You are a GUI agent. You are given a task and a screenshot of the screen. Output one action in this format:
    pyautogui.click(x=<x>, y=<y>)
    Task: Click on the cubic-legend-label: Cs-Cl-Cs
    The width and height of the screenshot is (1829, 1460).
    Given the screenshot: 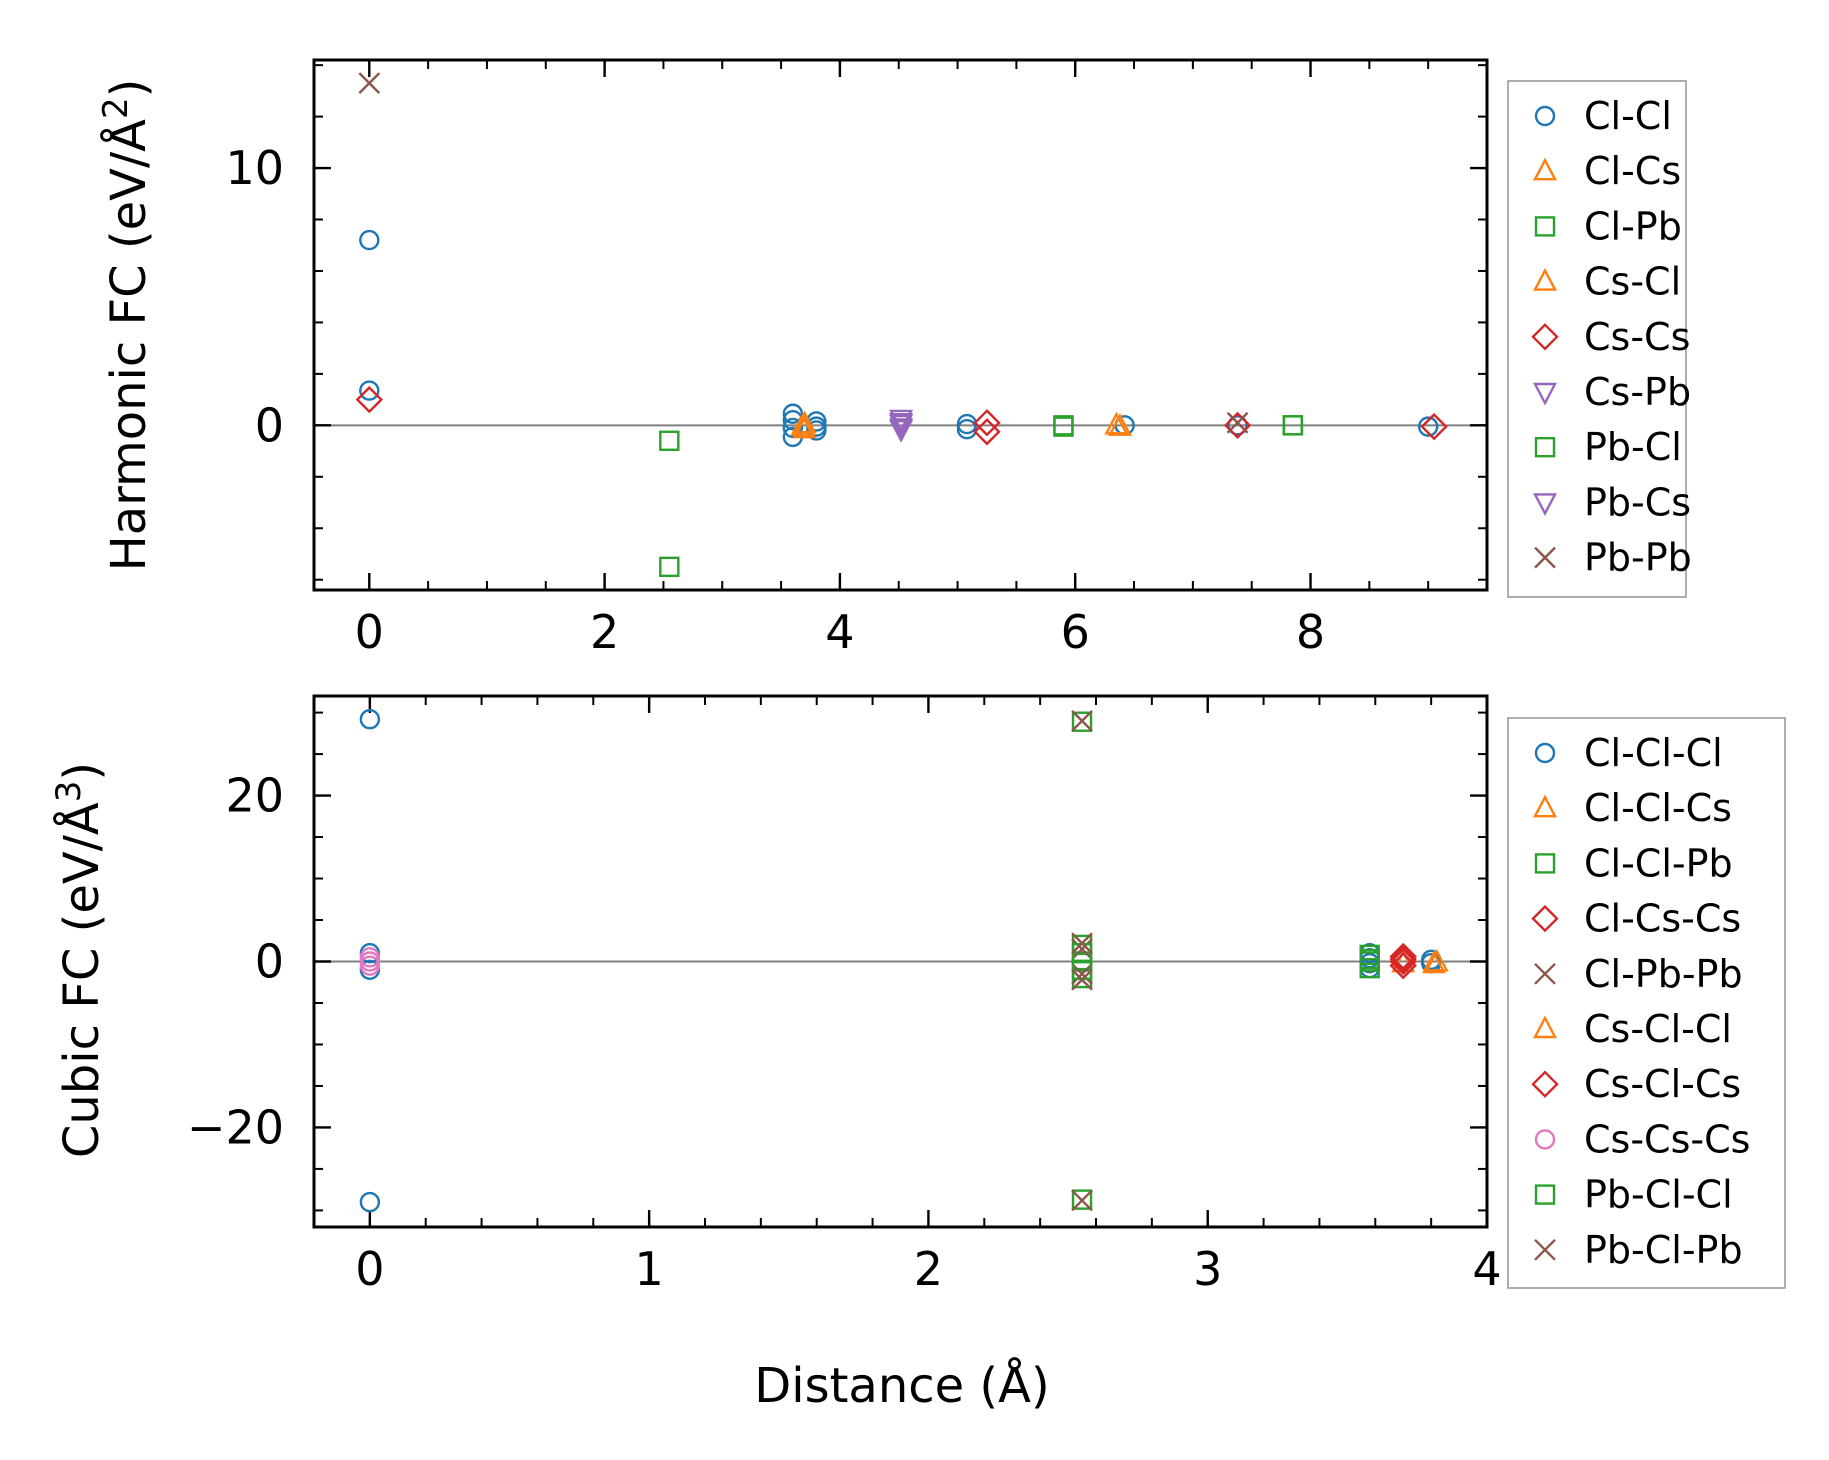 What is the action you would take?
    pyautogui.click(x=1662, y=1084)
    